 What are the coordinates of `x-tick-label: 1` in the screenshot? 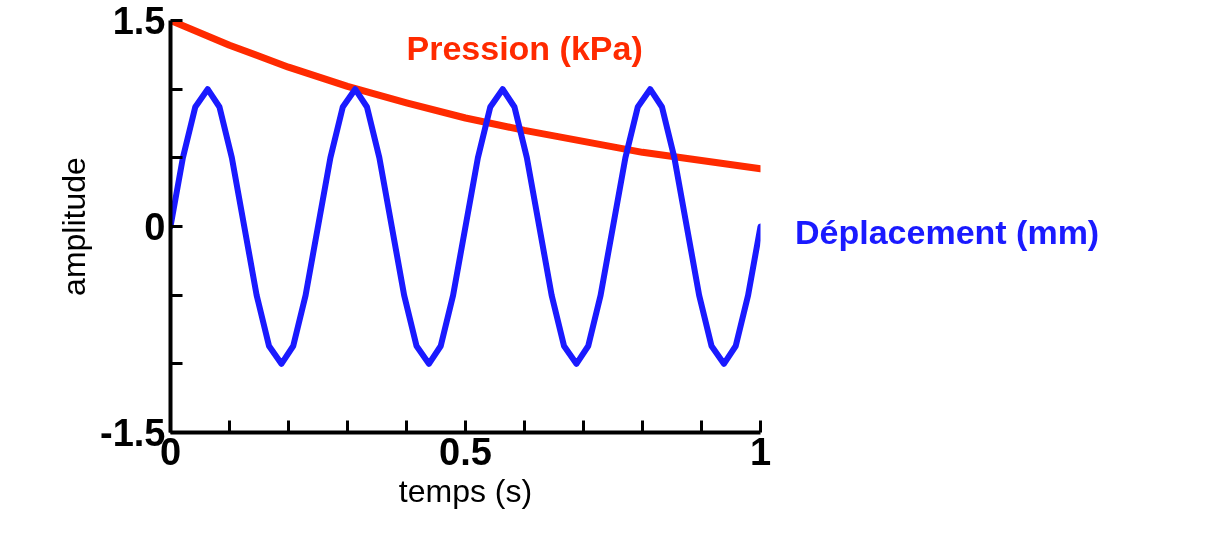 It's located at (760, 451).